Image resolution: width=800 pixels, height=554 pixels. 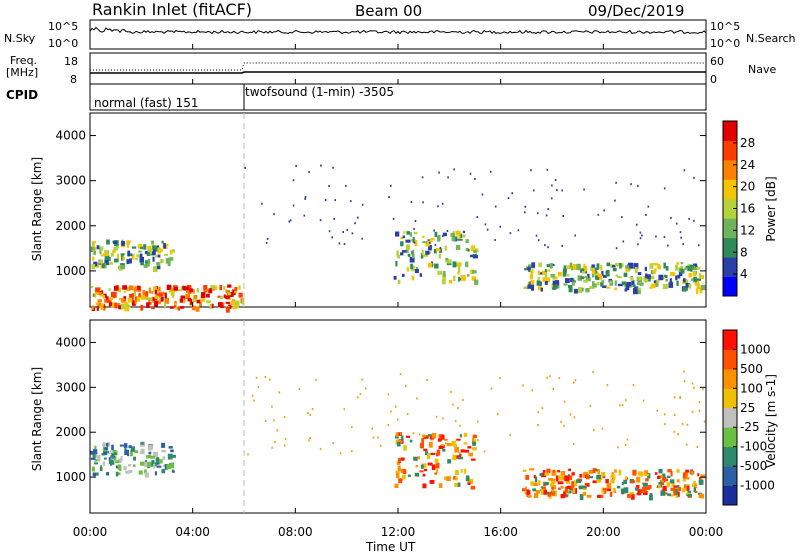 What do you see at coordinates (751, 369) in the screenshot?
I see `velocity-colorbar-tick-label: 500` at bounding box center [751, 369].